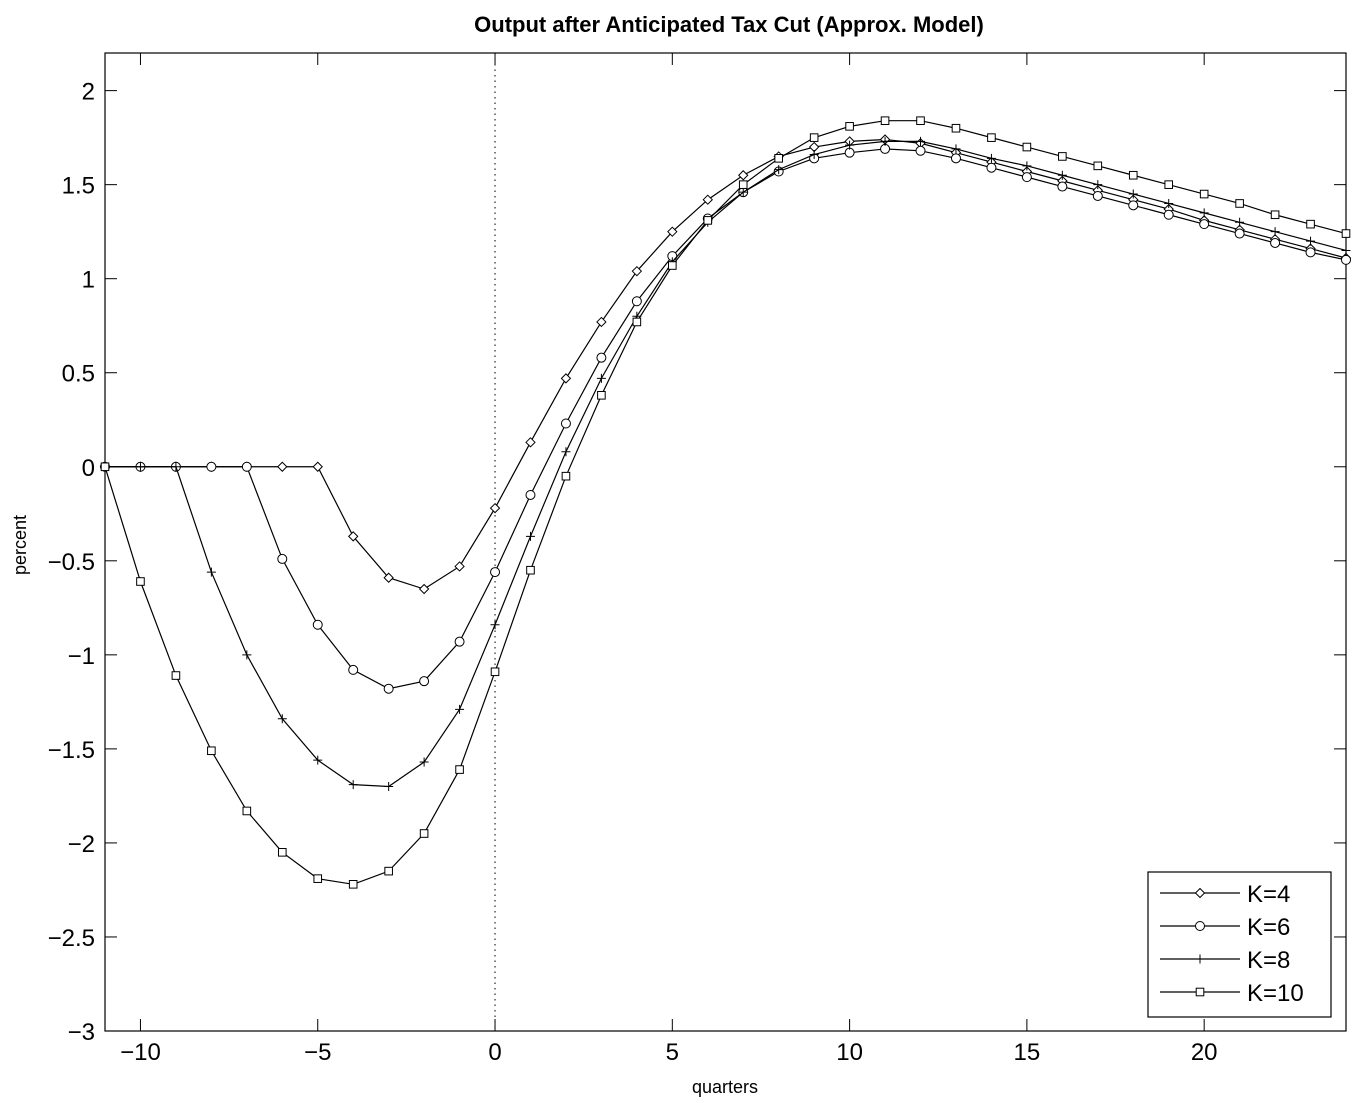  Describe the element at coordinates (1268, 894) in the screenshot. I see `legend-label: K=4` at that location.